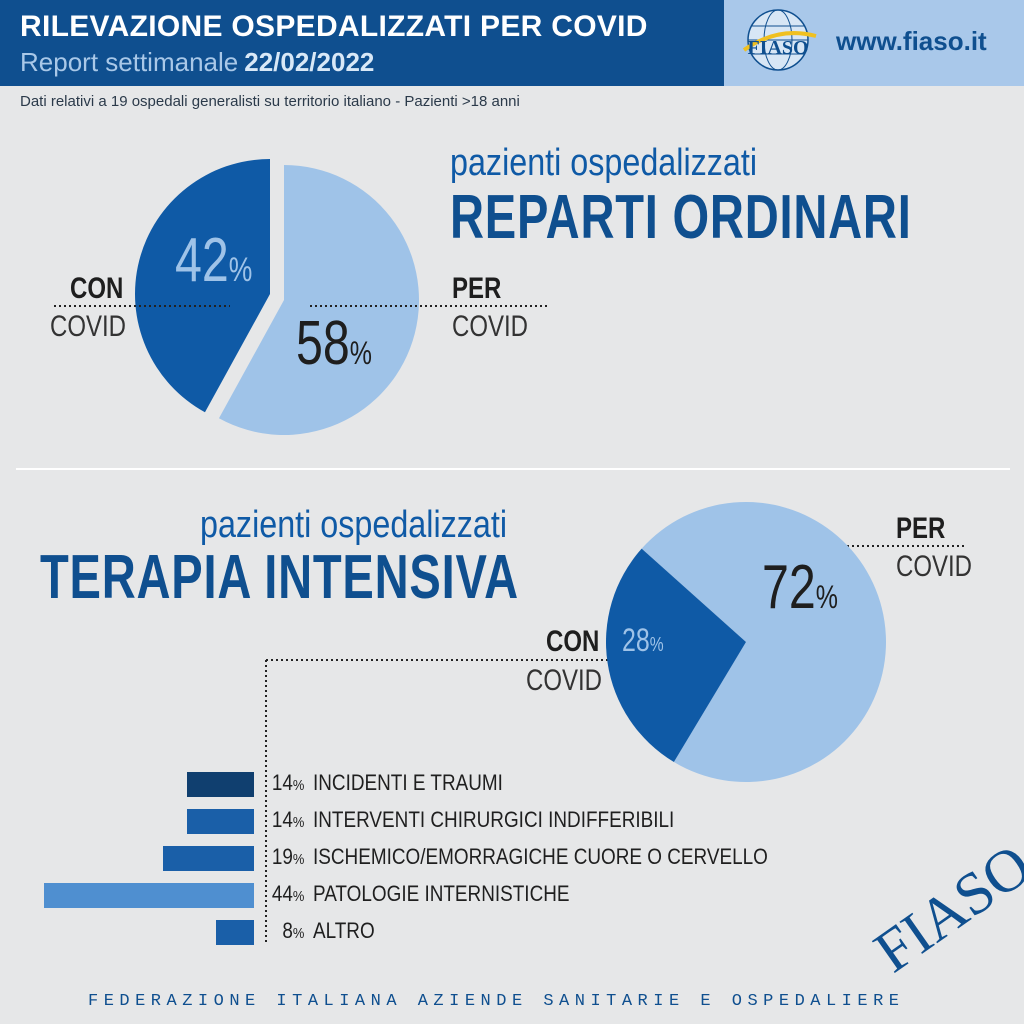 The width and height of the screenshot is (1024, 1024). Describe the element at coordinates (494, 819) in the screenshot. I see `bar-category-1: INTERVENTI CHIRURGICI INDIFFERIBILI` at that location.